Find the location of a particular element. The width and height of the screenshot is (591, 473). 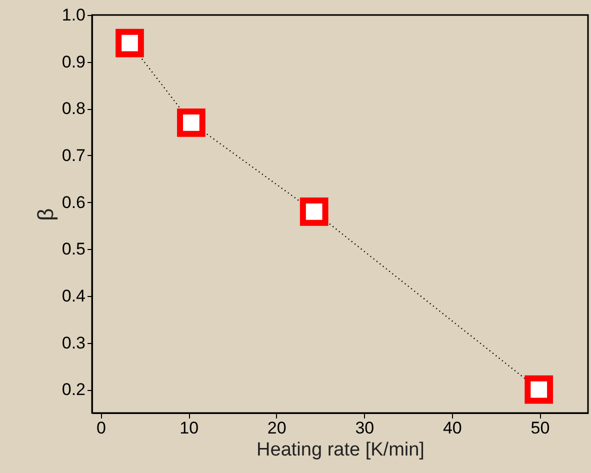

y-tick-label: 0.6 is located at coordinates (74, 202).